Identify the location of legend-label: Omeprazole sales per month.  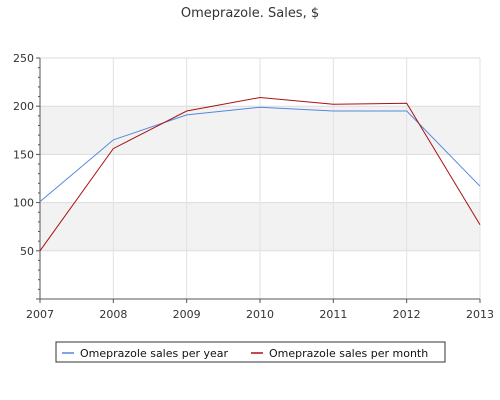
(348, 353).